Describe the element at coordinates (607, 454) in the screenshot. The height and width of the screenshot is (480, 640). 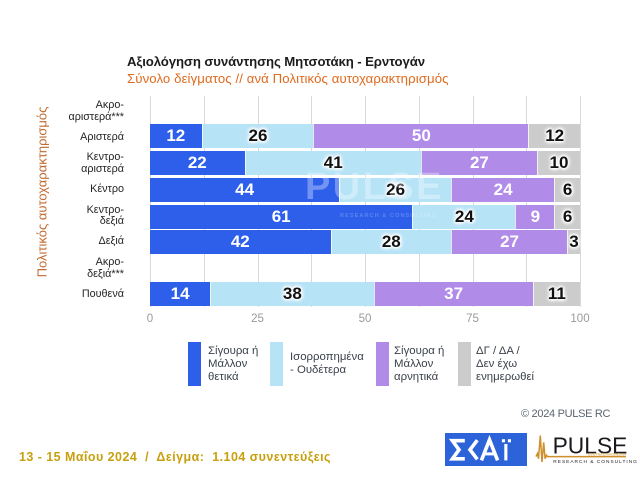
I see `svg-text: ΕΡΕΥΝΑ ΕΠΙΚΟΙΝΩΝΙΑ` at that location.